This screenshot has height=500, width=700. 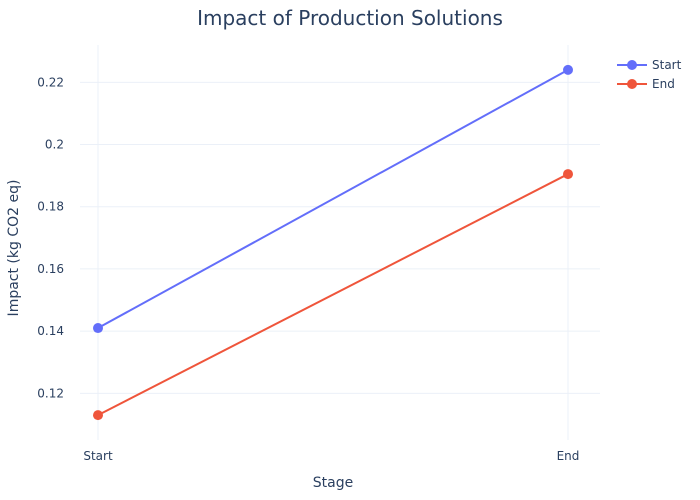 What do you see at coordinates (331, 456) in the screenshot?
I see `x-axis-ticks: Start End` at bounding box center [331, 456].